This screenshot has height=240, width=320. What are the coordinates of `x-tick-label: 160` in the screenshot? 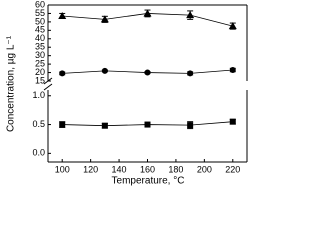 It's located at (147, 169).